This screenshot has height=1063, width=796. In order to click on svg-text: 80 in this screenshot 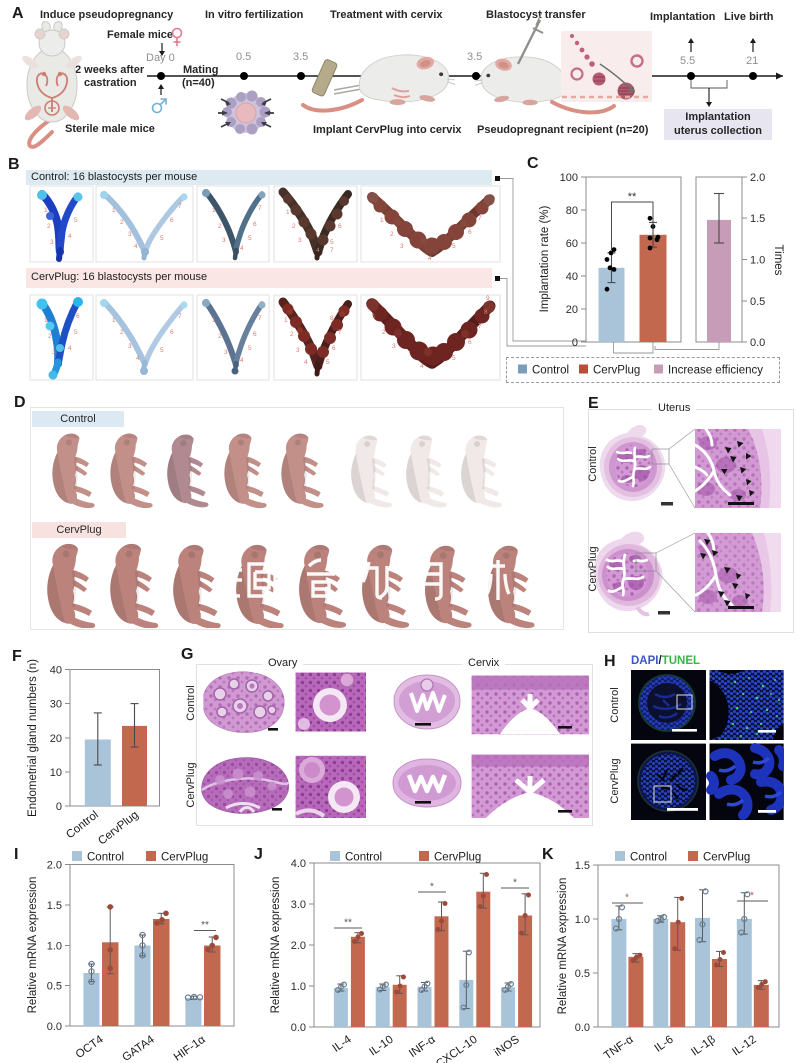, I will do `click(572, 211)`.